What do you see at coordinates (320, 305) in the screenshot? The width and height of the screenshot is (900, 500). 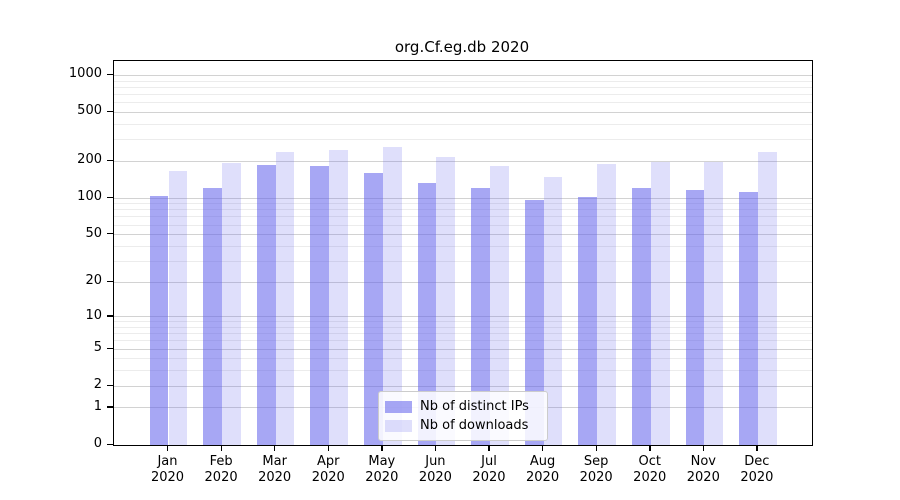 I see `bar-distinct_ips-apr` at bounding box center [320, 305].